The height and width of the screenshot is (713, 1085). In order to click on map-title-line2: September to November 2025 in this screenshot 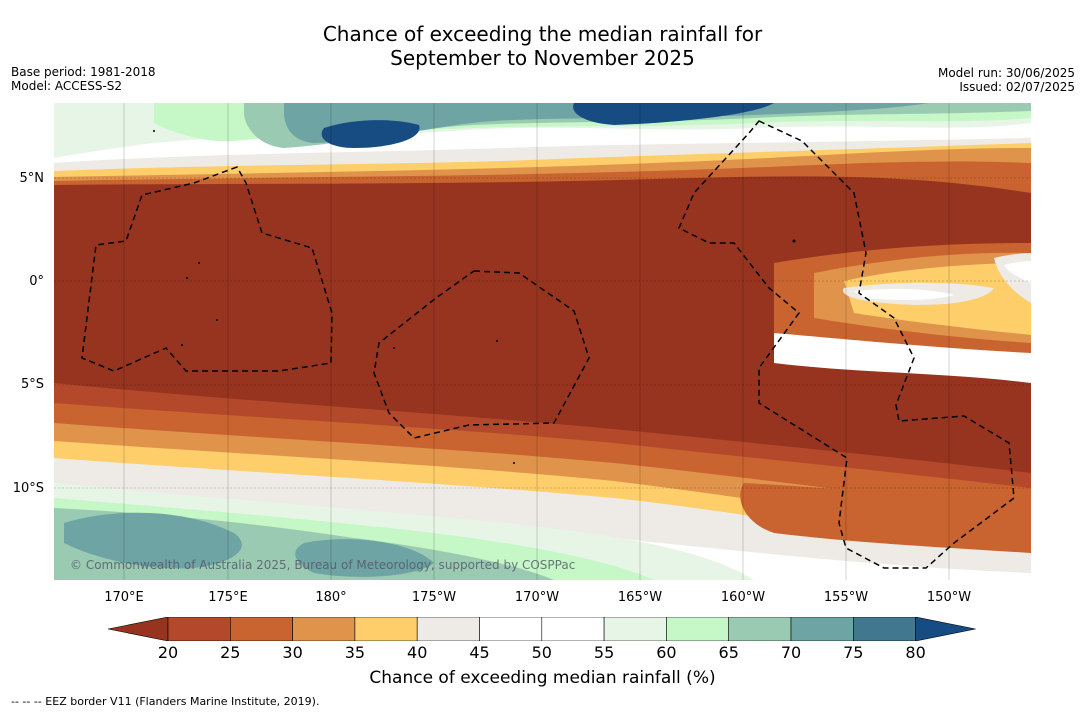, I will do `click(542, 58)`.